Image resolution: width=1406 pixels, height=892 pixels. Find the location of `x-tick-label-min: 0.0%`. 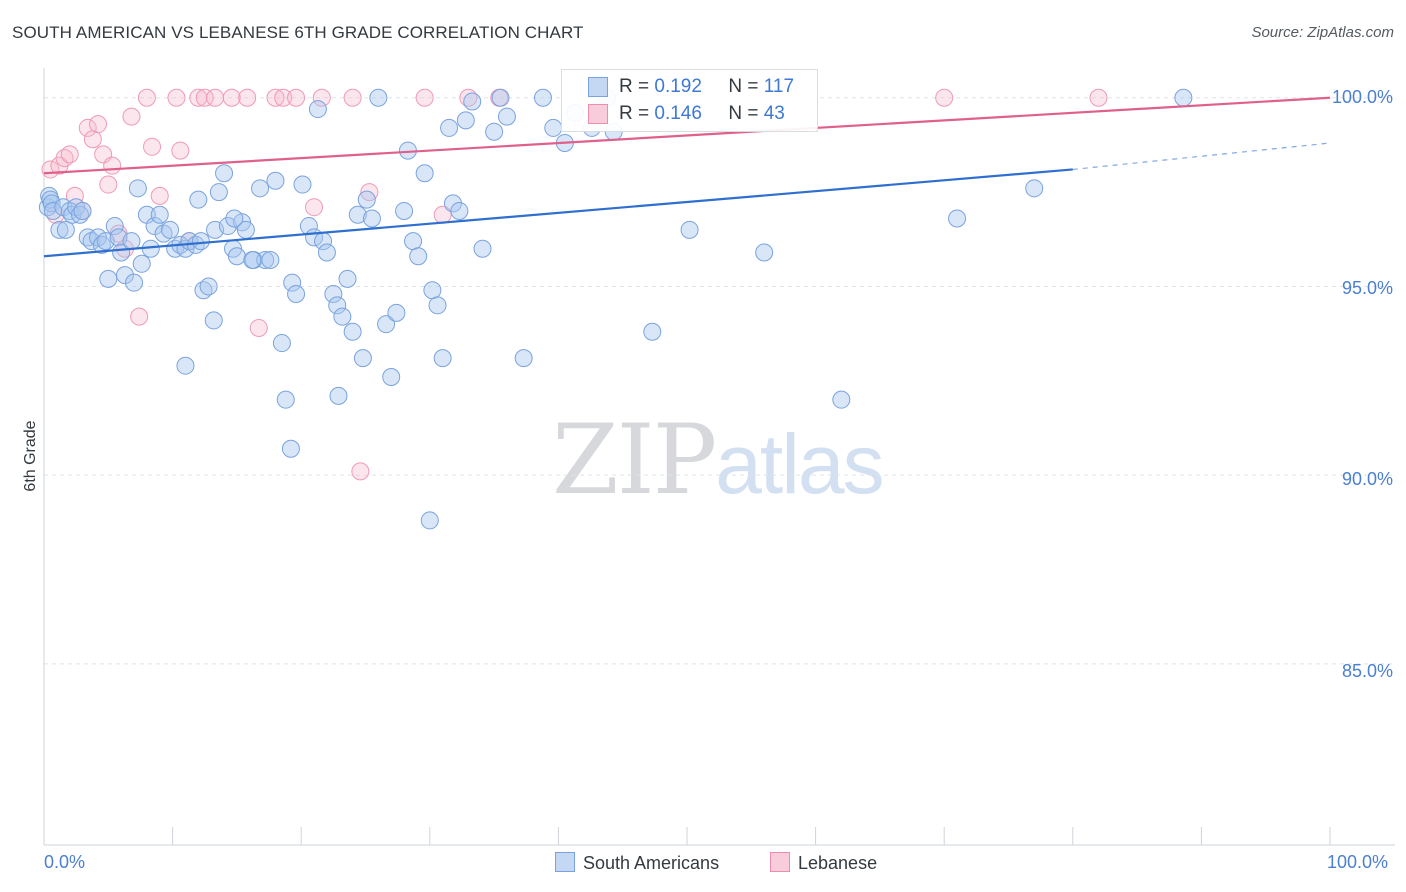

x-tick-label-min: 0.0% is located at coordinates (65, 862).